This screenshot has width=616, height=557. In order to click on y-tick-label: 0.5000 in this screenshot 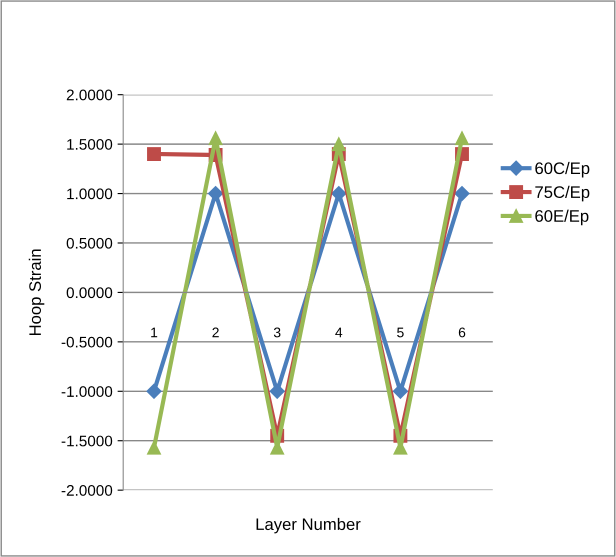, I will do `click(89, 243)`.